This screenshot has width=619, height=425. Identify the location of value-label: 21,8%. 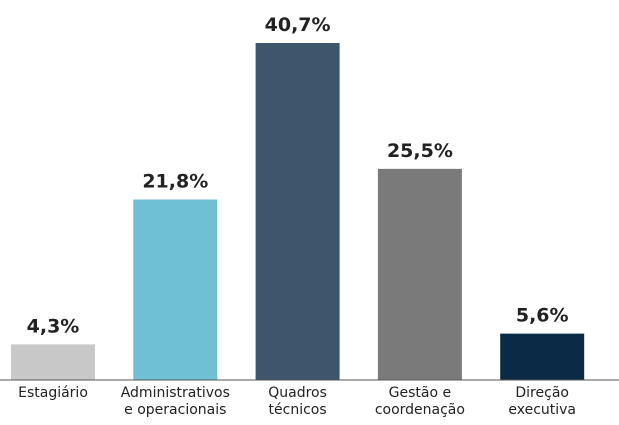
(175, 181).